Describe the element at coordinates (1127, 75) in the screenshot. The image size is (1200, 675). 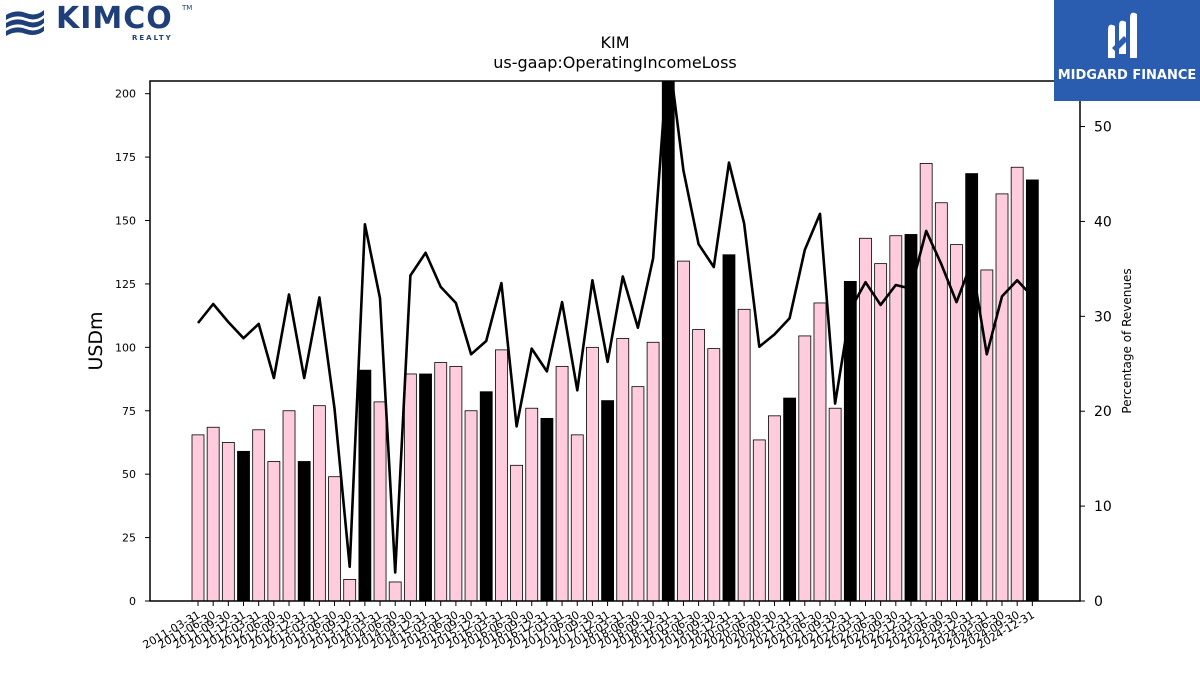
I see `midgard-brand-text: MIDGARD FINANCE` at that location.